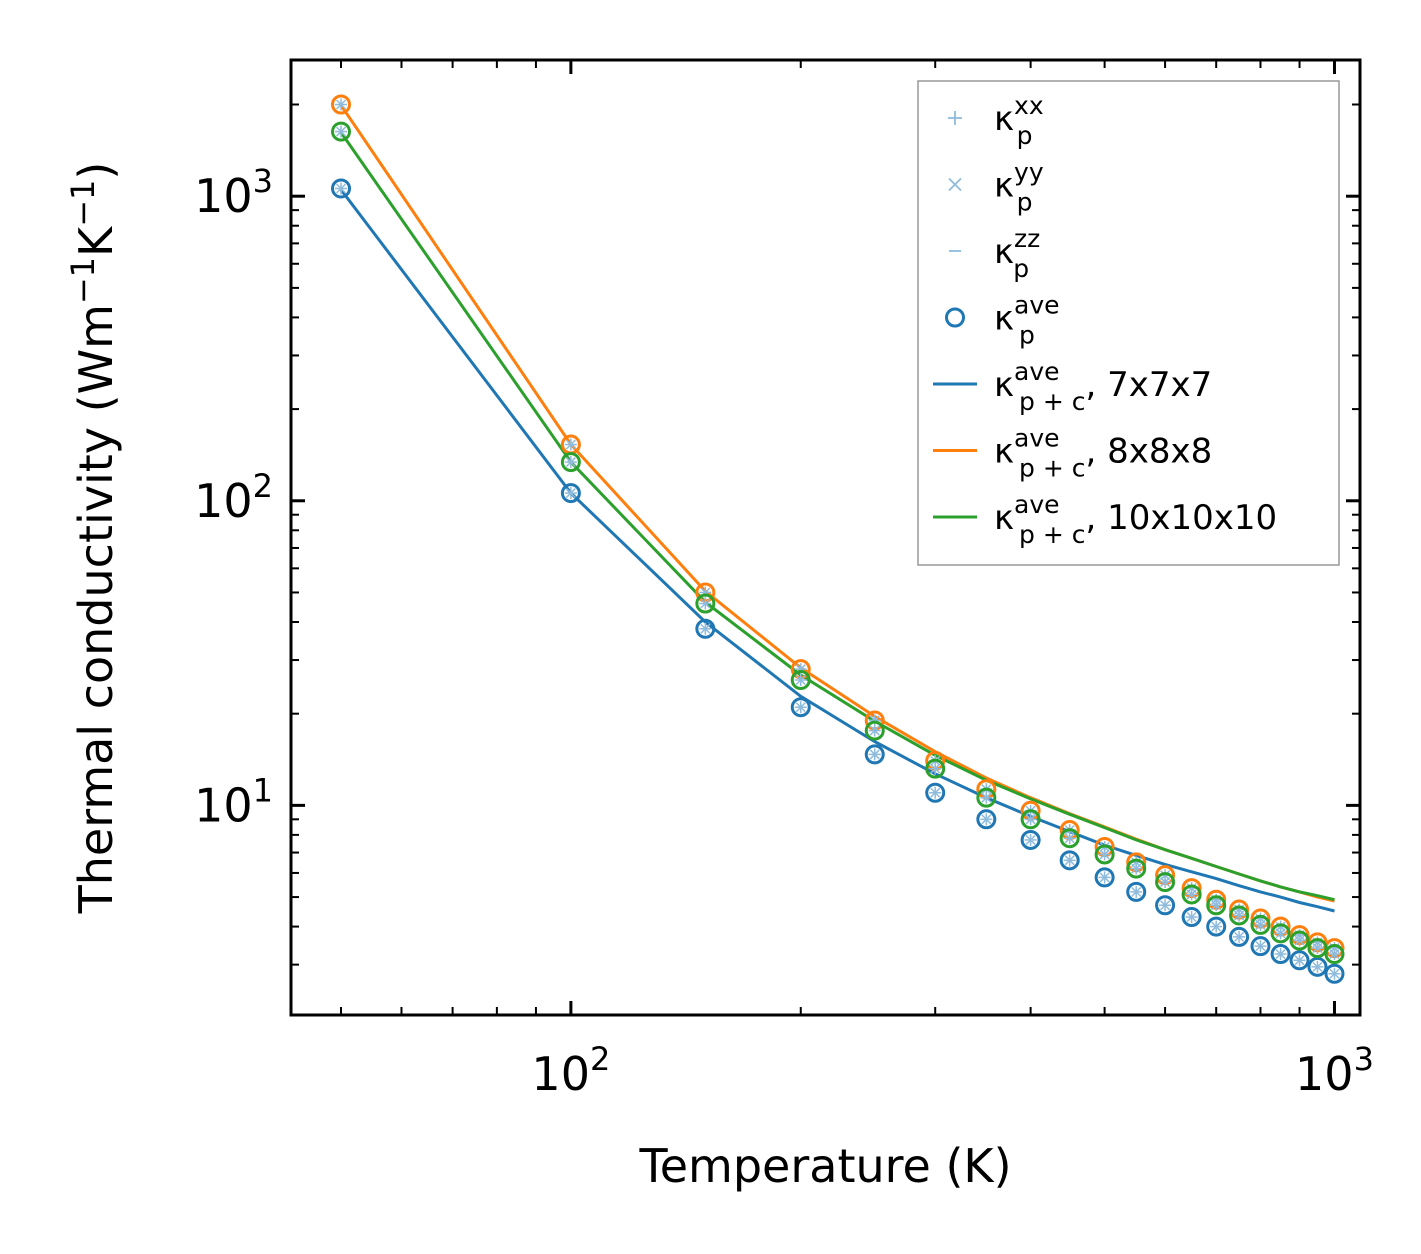 The image size is (1421, 1254). What do you see at coordinates (824, 1166) in the screenshot?
I see `x-axis-label: Temperature (K)` at bounding box center [824, 1166].